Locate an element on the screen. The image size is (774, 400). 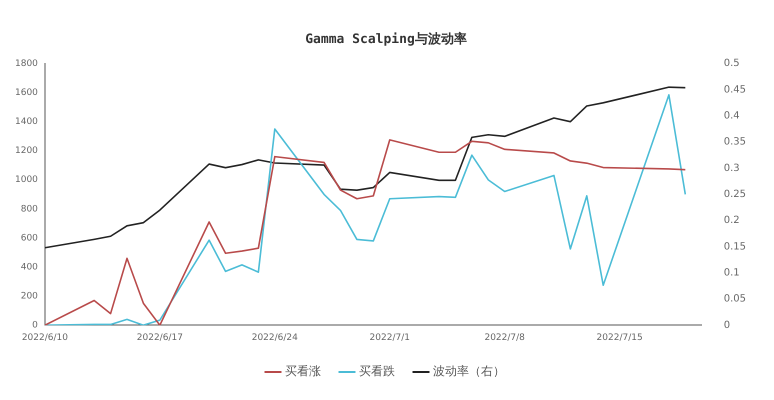
x-tick-label: 2022/6/24 is located at coordinates (275, 337).